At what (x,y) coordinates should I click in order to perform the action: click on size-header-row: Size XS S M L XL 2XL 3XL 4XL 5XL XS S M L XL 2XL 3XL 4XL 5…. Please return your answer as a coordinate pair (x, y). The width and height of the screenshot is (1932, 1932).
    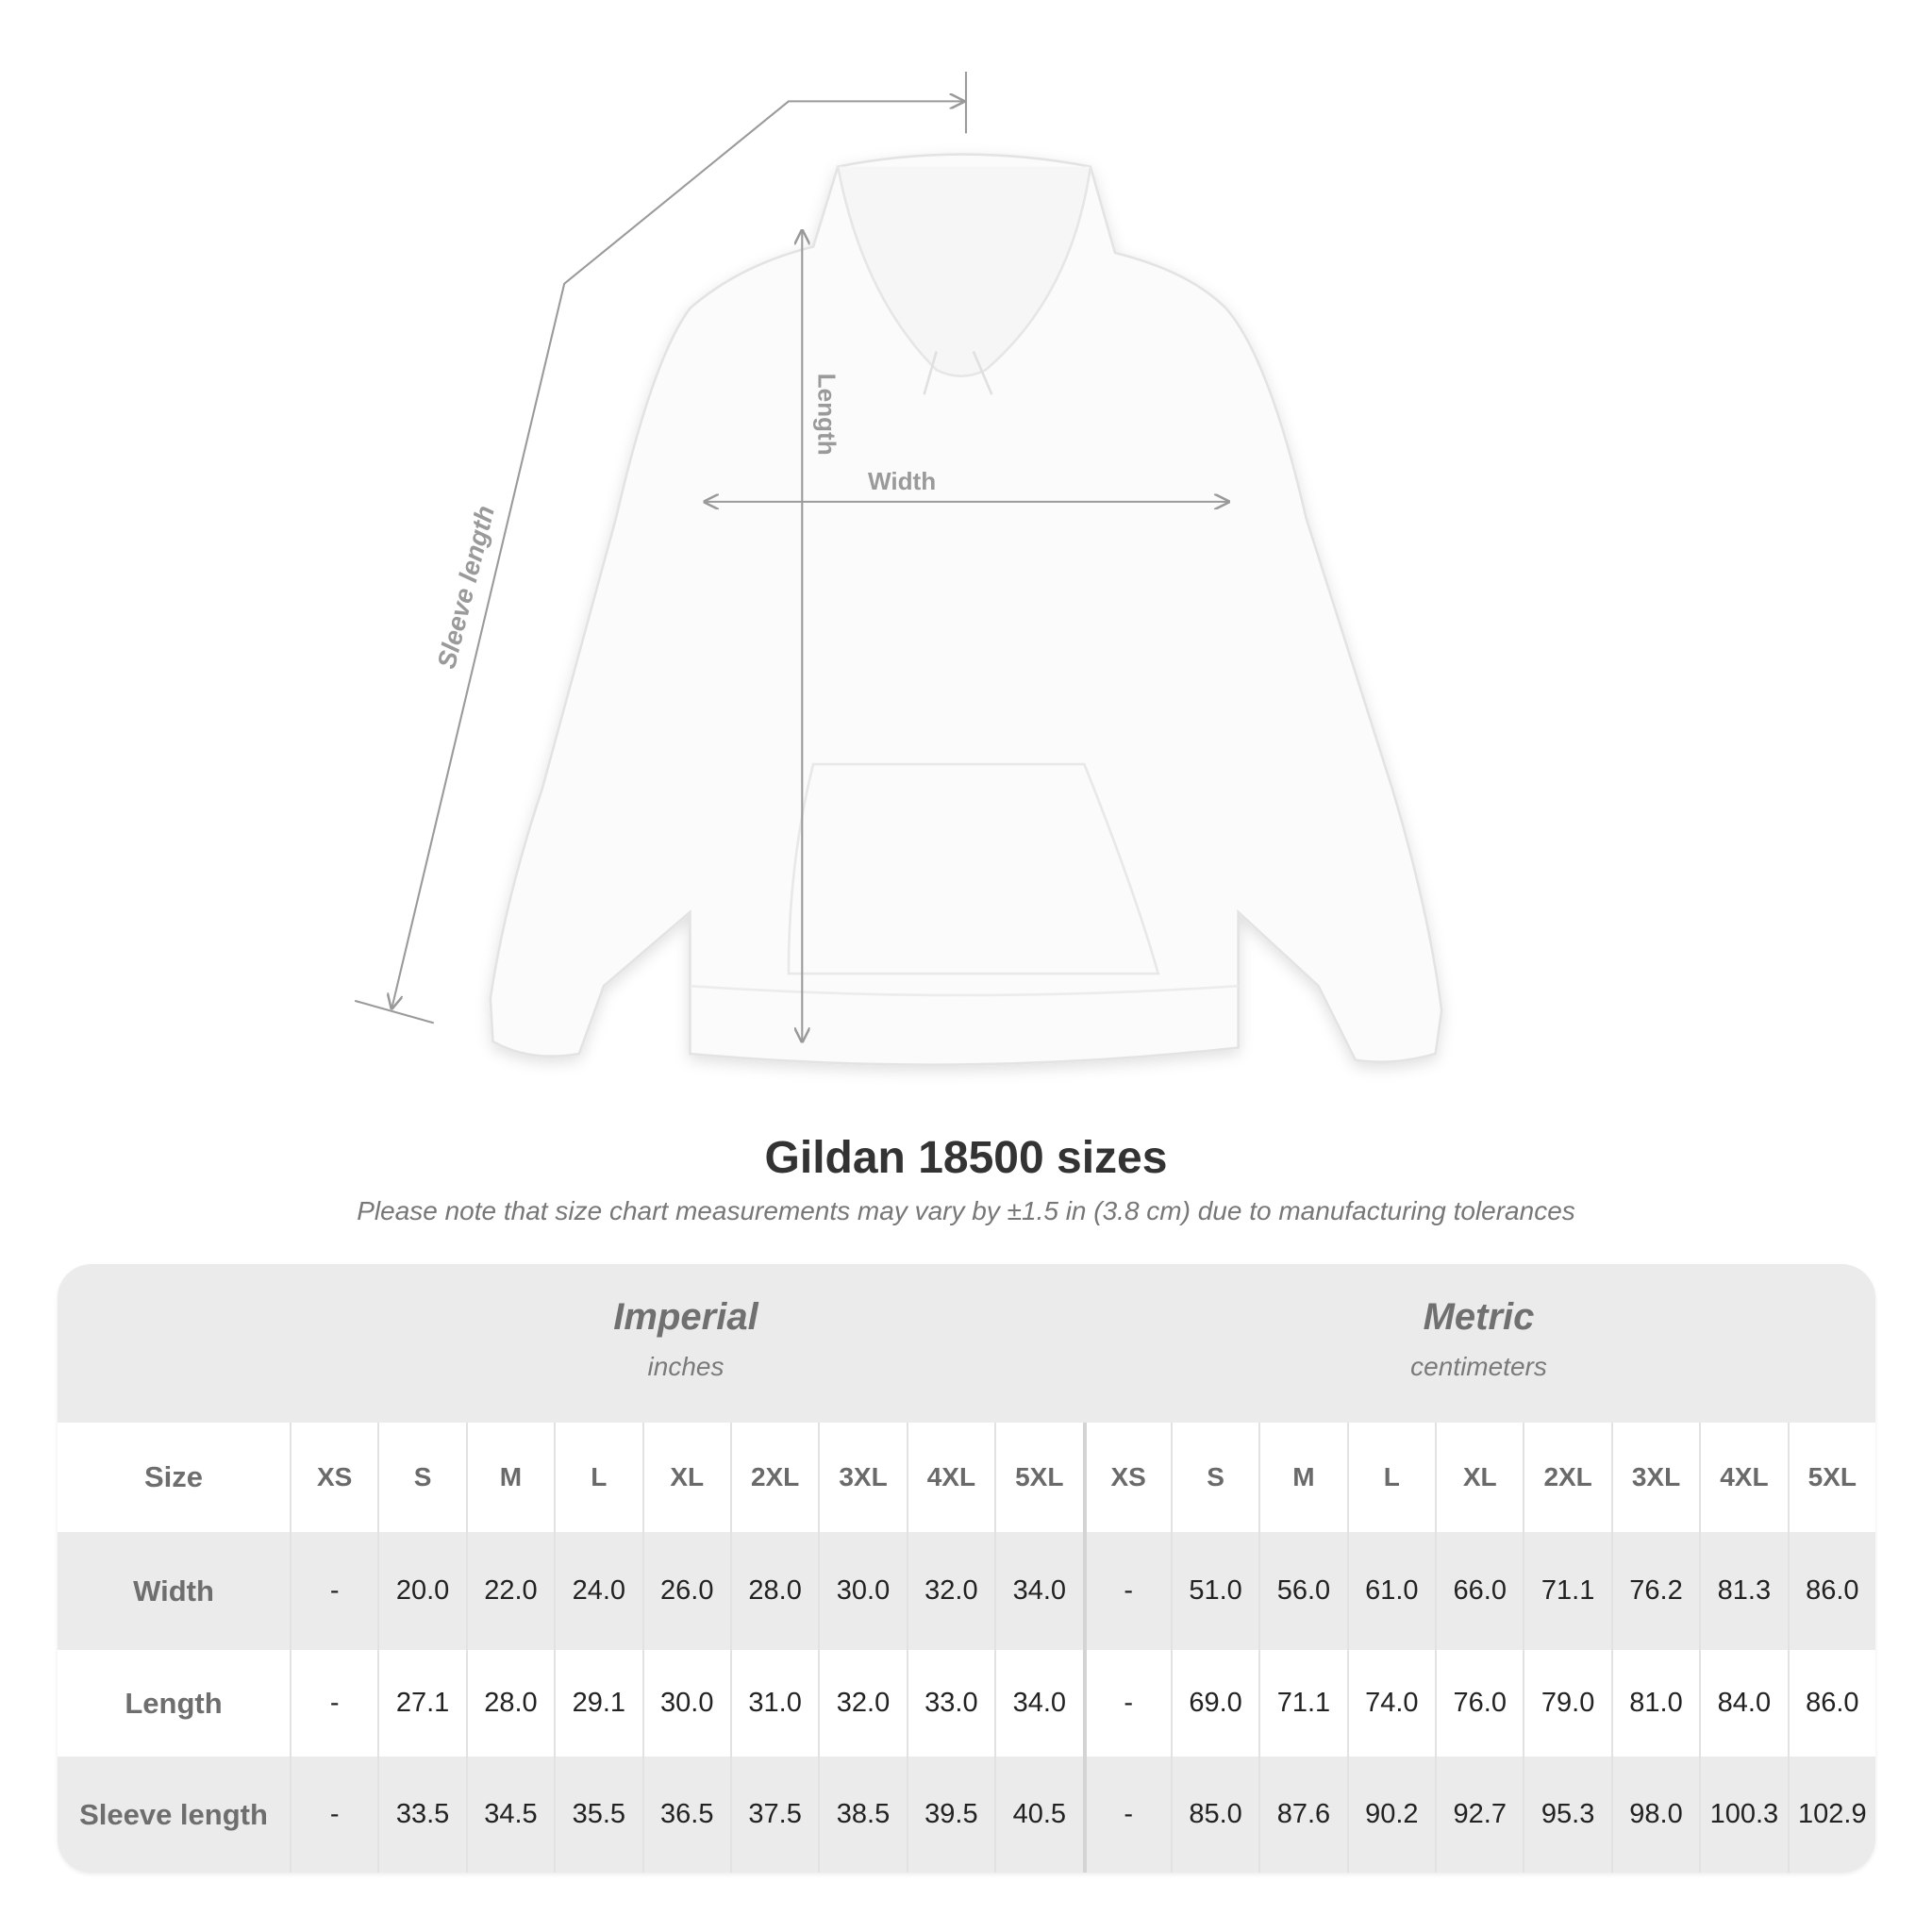
    Looking at the image, I should click on (967, 1478).